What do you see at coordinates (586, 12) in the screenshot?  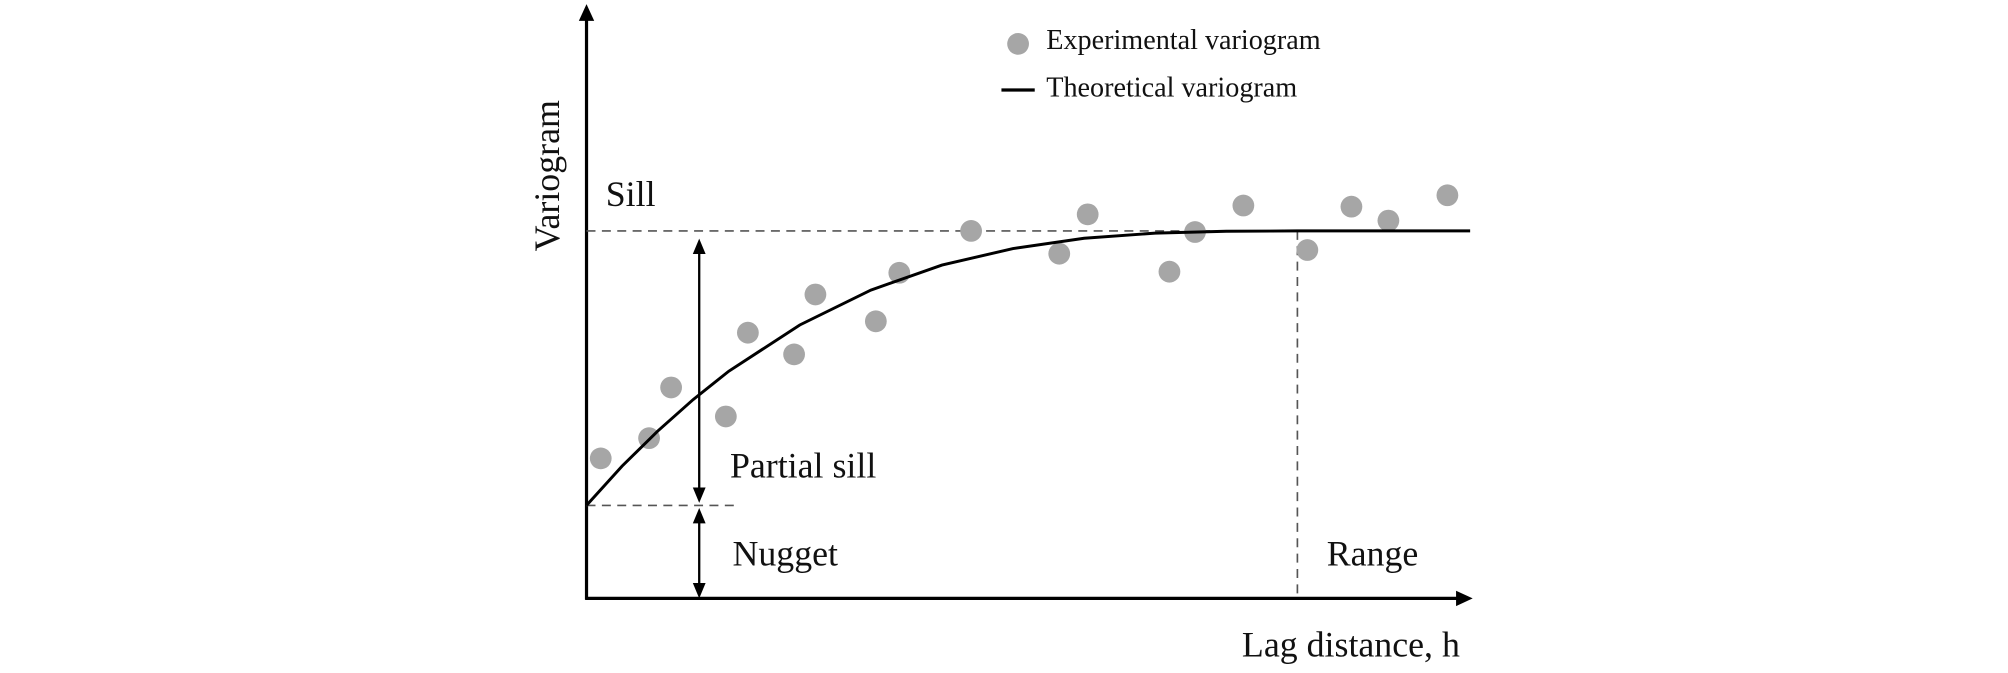 I see `y-axis-arrow` at bounding box center [586, 12].